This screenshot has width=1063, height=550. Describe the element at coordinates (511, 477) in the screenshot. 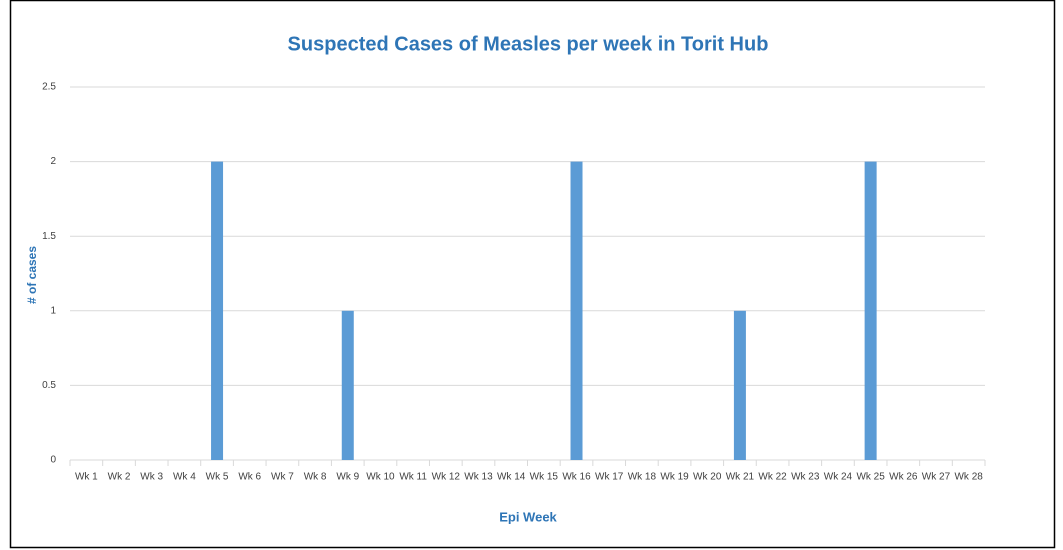

I see `x-tick-label: Wk 14` at that location.